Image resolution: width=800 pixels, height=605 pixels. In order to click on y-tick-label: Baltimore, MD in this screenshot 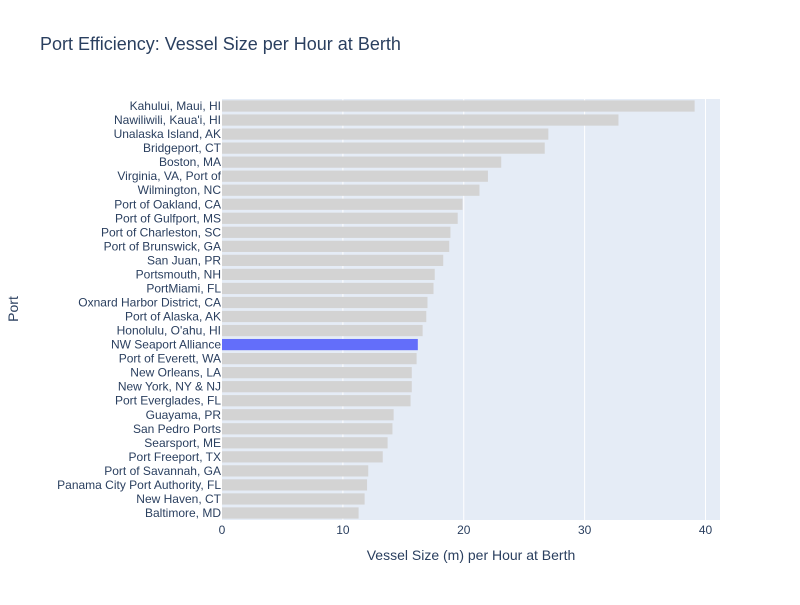, I will do `click(183, 513)`.